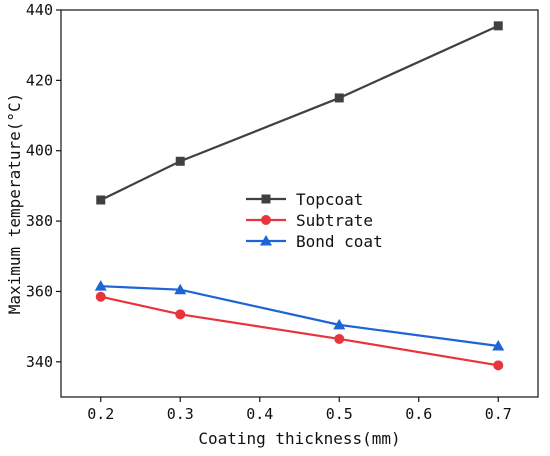 This screenshot has width=550, height=456. Describe the element at coordinates (266, 240) in the screenshot. I see `legend-marker-bond-coat` at that location.